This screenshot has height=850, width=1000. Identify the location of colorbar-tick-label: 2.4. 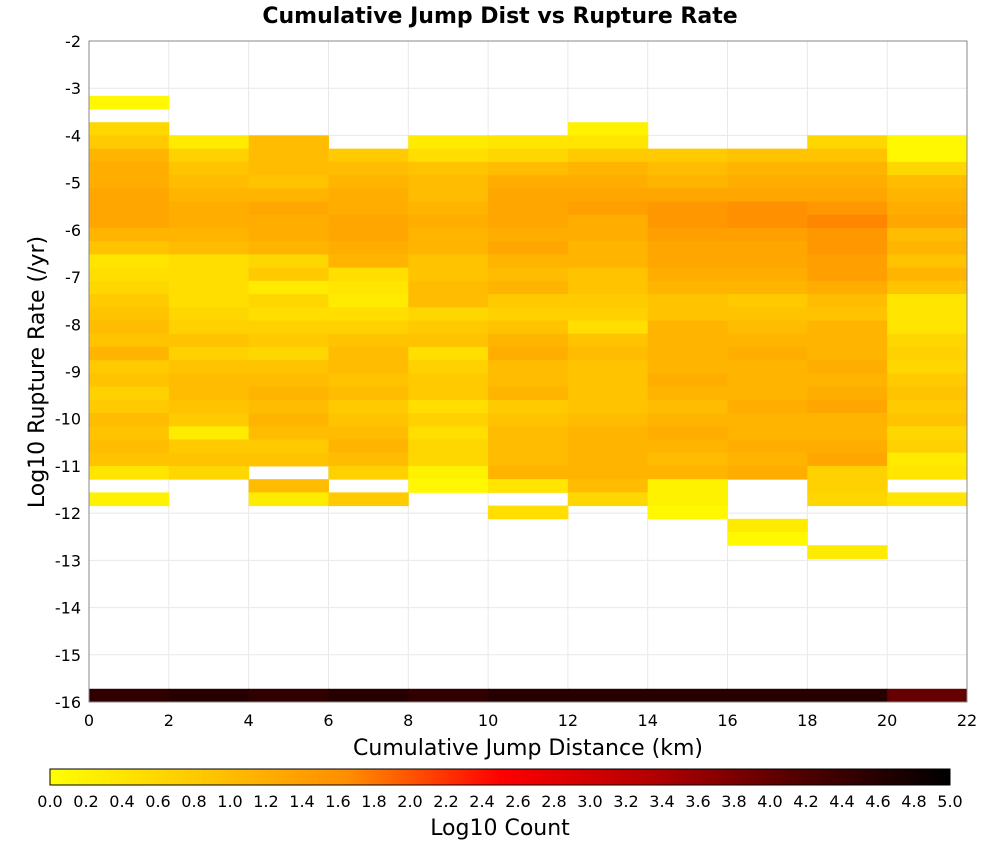
(481, 801).